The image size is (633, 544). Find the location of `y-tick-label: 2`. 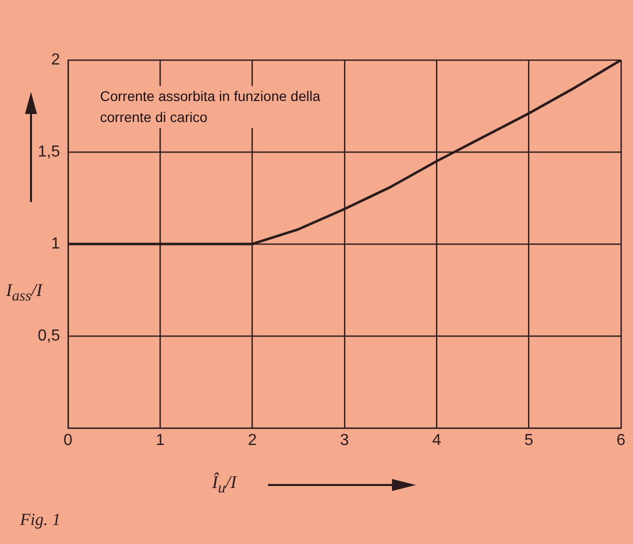

y-tick-label: 2 is located at coordinates (55, 59).